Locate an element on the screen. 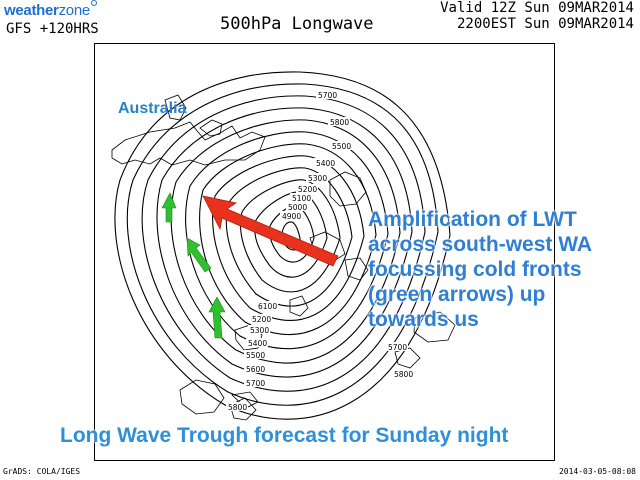 The image size is (640, 480). contour-label: 4900 is located at coordinates (291, 216).